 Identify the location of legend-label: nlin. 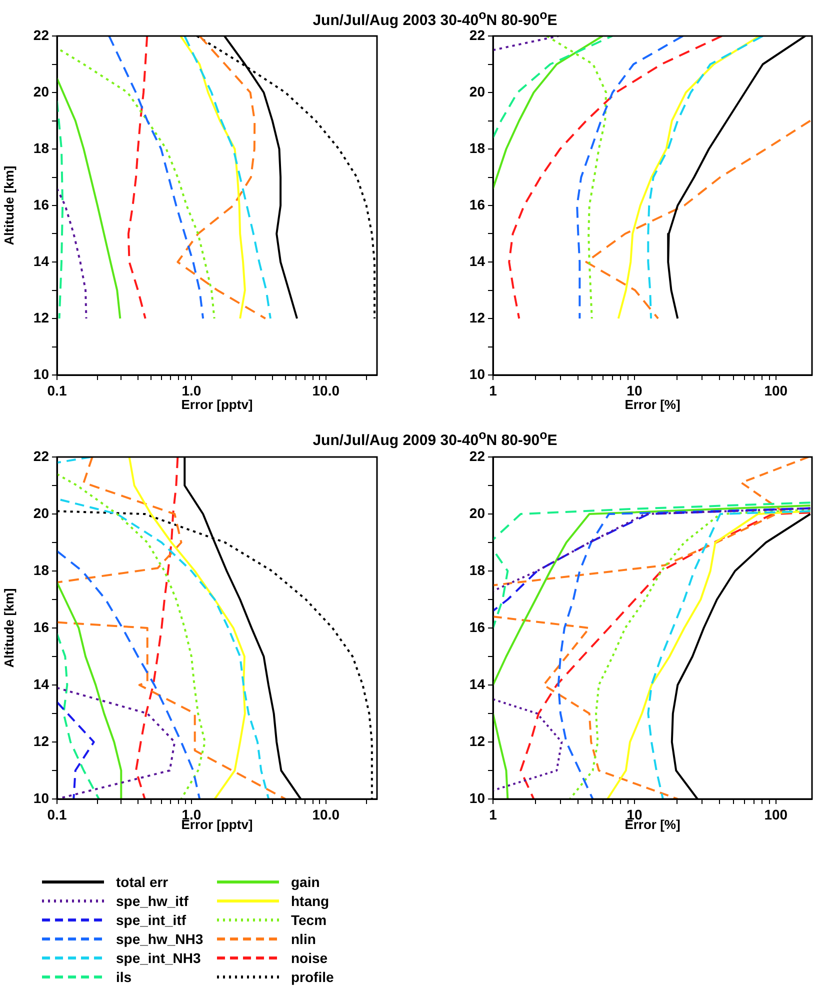
(303, 939).